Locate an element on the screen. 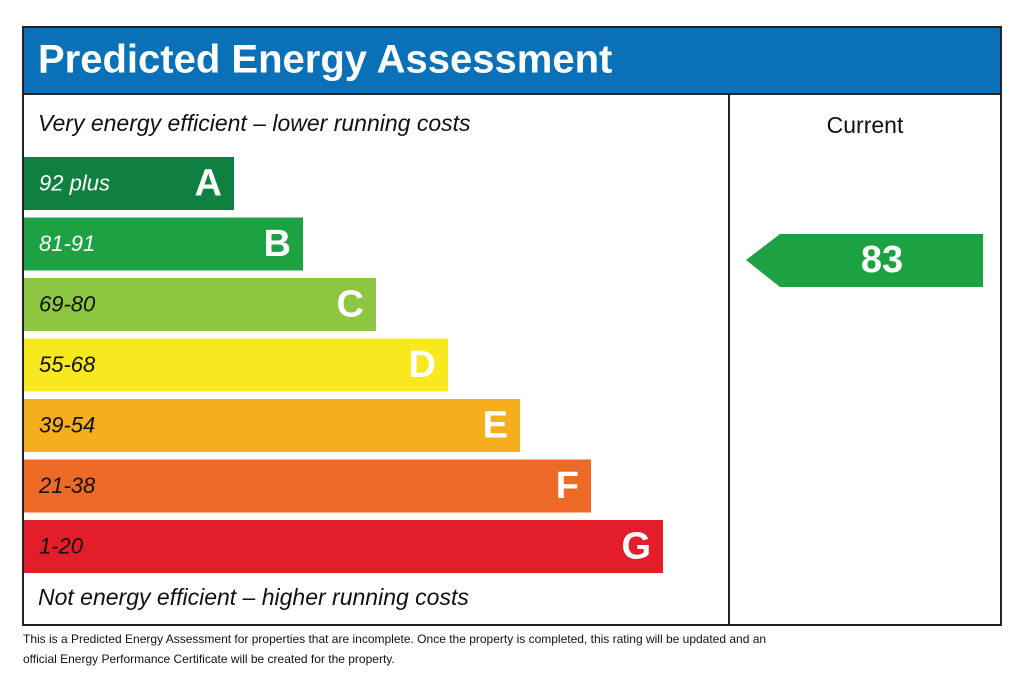 The height and width of the screenshot is (683, 1024). band-letter: B is located at coordinates (277, 244).